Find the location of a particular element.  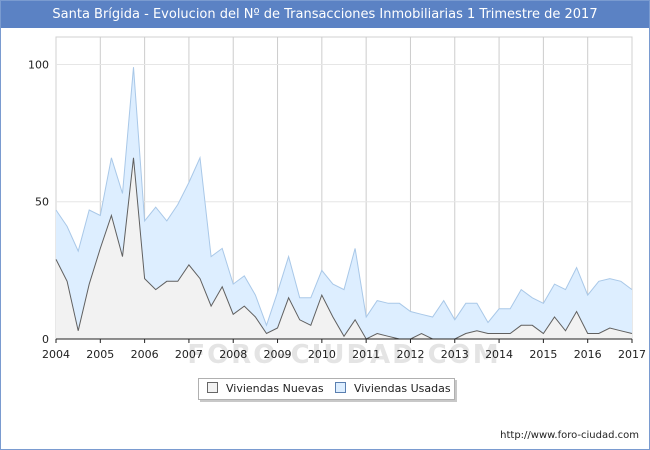

x-tick-label-2017: 2017 is located at coordinates (632, 354).